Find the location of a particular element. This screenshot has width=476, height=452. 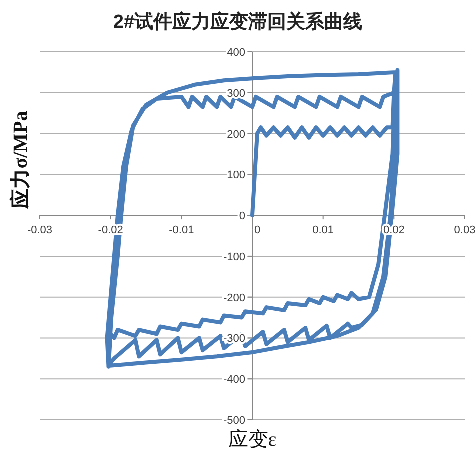

x-tick-label: 0.01 is located at coordinates (323, 230).